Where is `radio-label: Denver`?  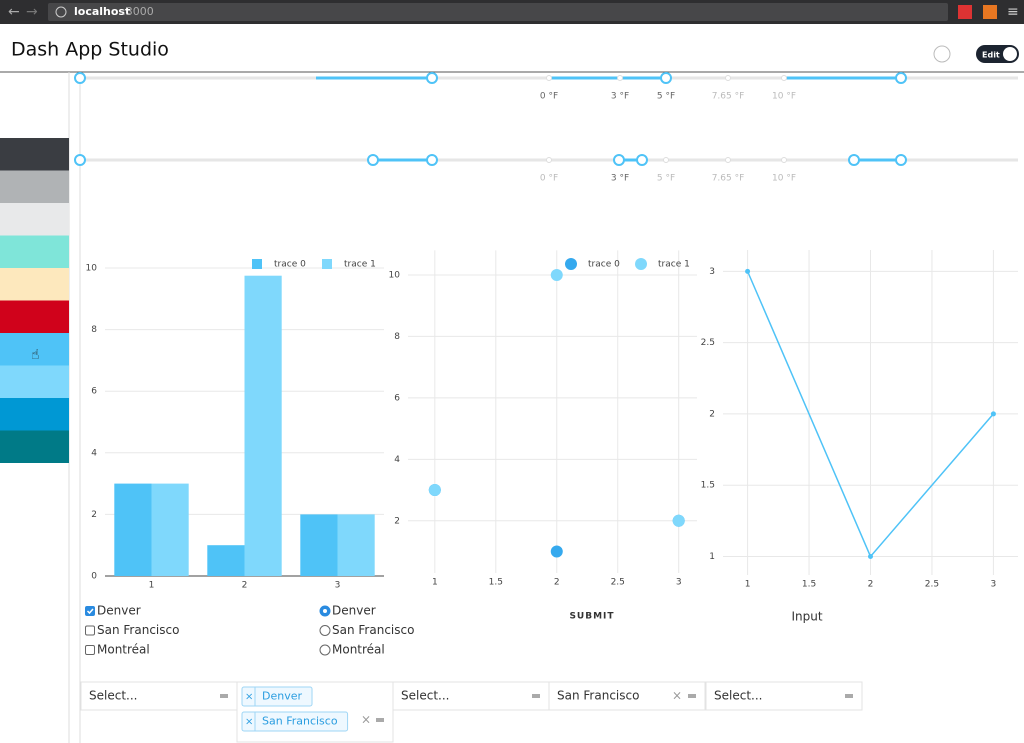 radio-label: Denver is located at coordinates (354, 611).